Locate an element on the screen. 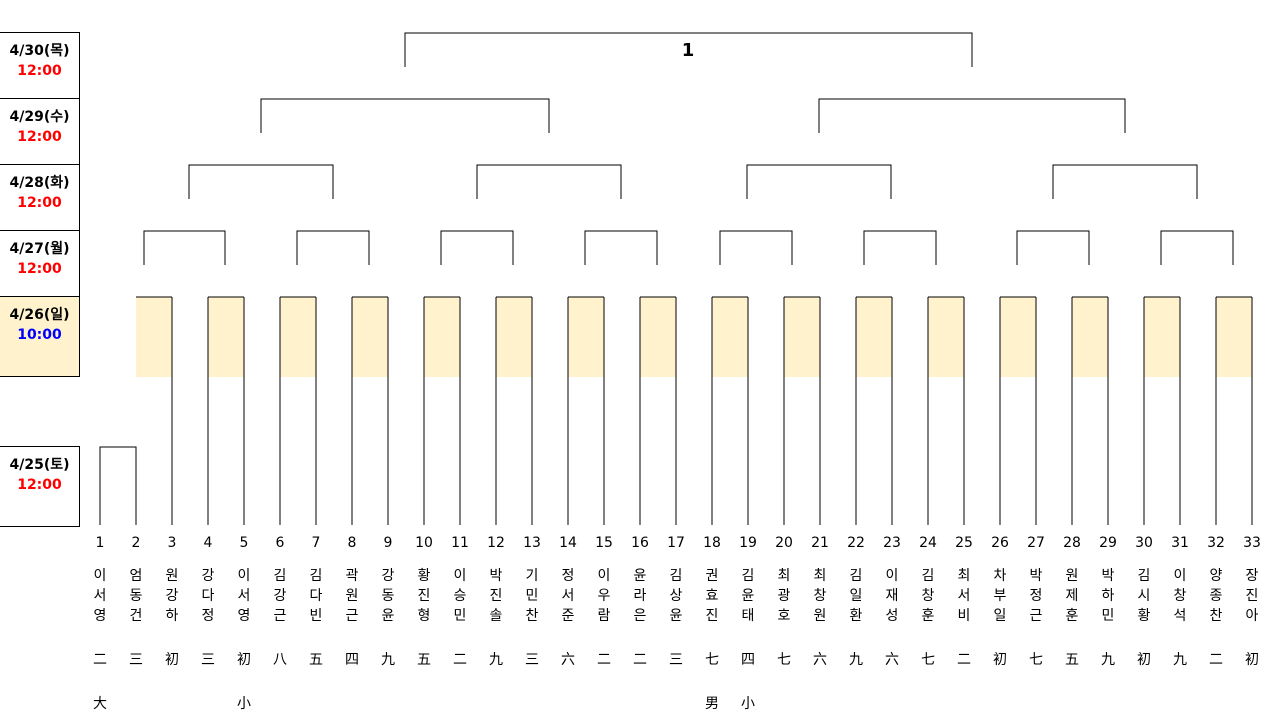  entrant-name-char: 훈 is located at coordinates (1072, 616).